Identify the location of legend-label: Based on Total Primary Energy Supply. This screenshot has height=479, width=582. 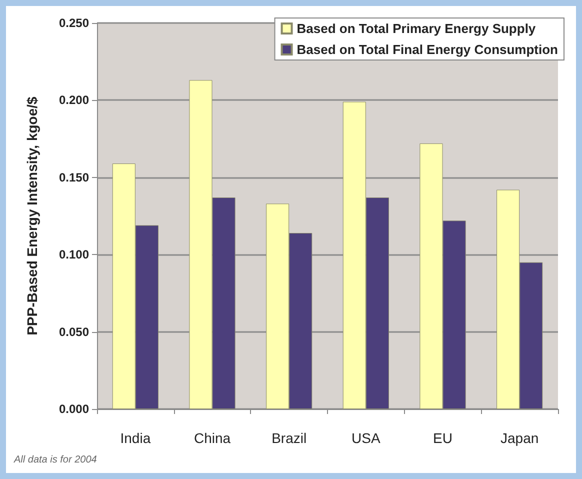
(416, 28).